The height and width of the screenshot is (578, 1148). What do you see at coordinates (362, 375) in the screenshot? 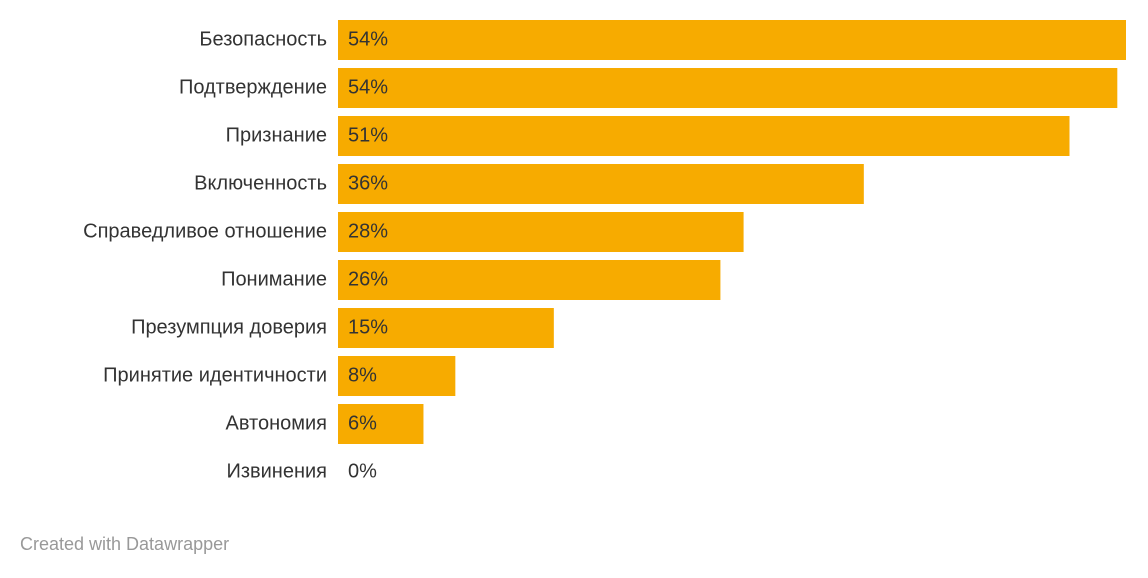
I see `value-label: 8%` at bounding box center [362, 375].